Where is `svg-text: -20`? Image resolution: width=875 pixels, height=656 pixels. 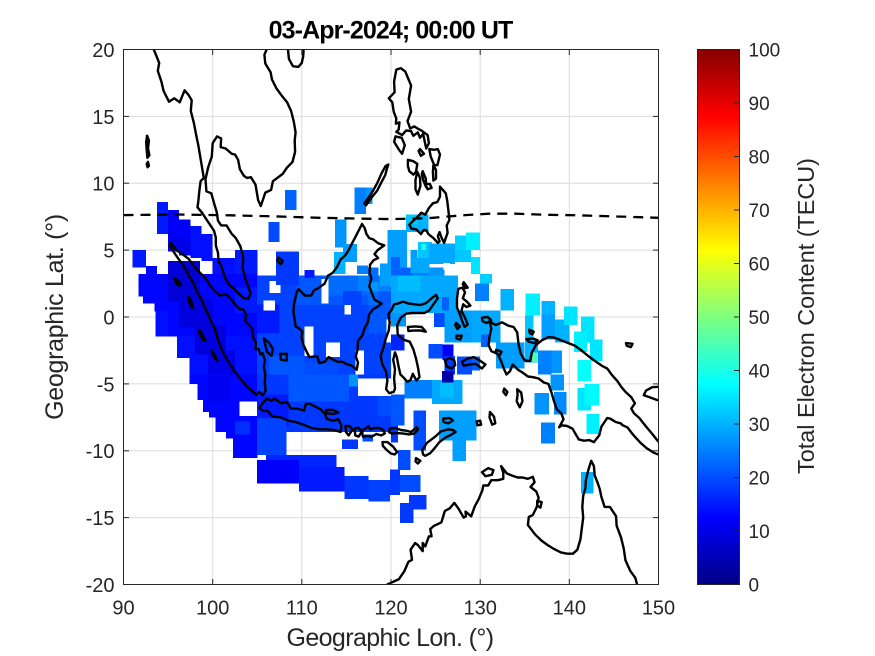
svg-text: -20 is located at coordinates (100, 586).